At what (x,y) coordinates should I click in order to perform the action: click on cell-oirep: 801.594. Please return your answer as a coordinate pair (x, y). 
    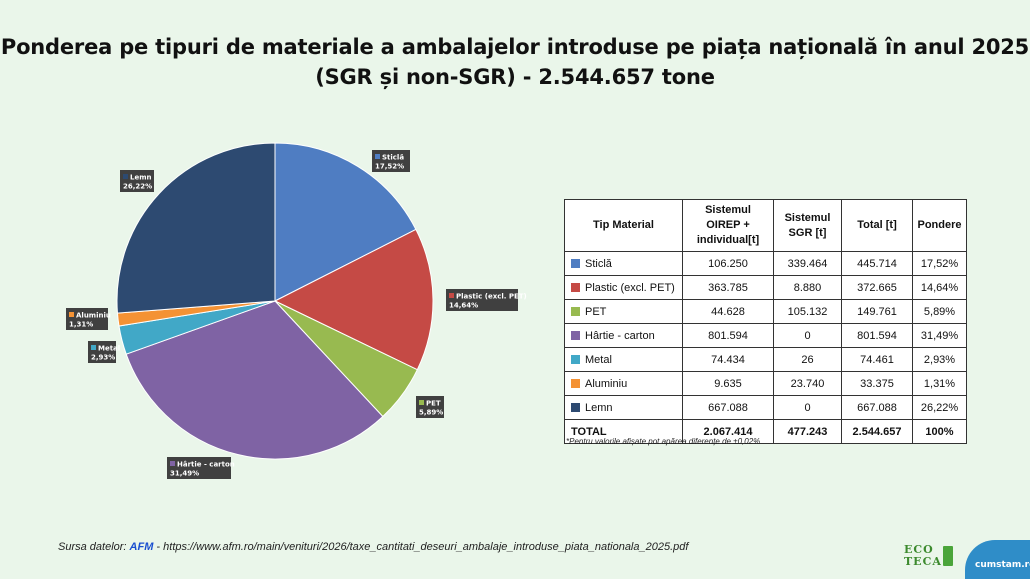
    Looking at the image, I should click on (728, 335).